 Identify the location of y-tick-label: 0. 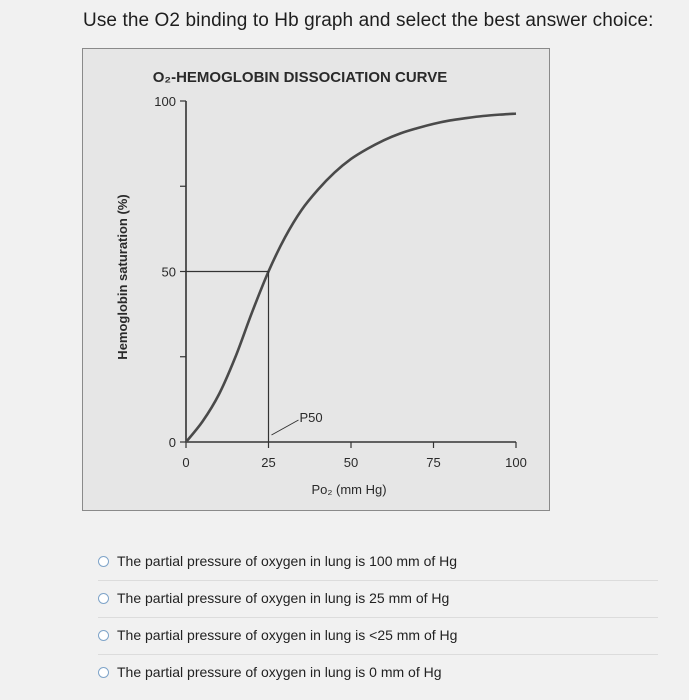
(172, 442).